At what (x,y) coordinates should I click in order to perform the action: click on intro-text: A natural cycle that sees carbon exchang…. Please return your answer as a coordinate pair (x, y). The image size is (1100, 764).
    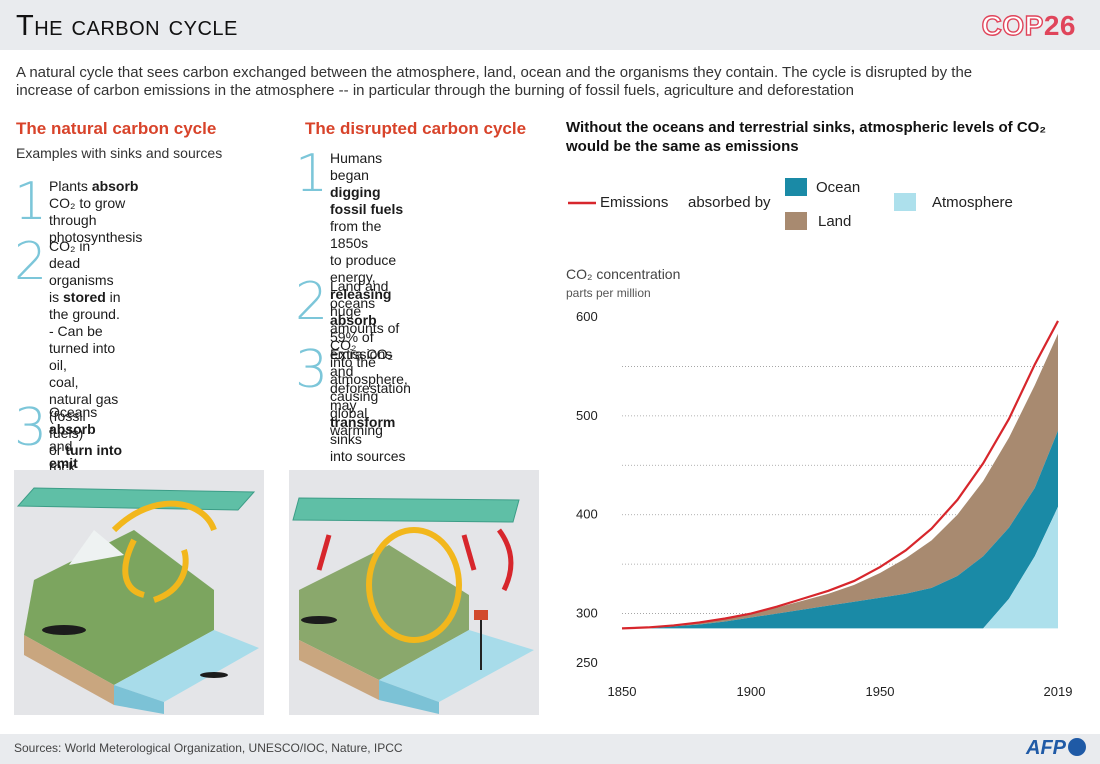
    Looking at the image, I should click on (494, 81).